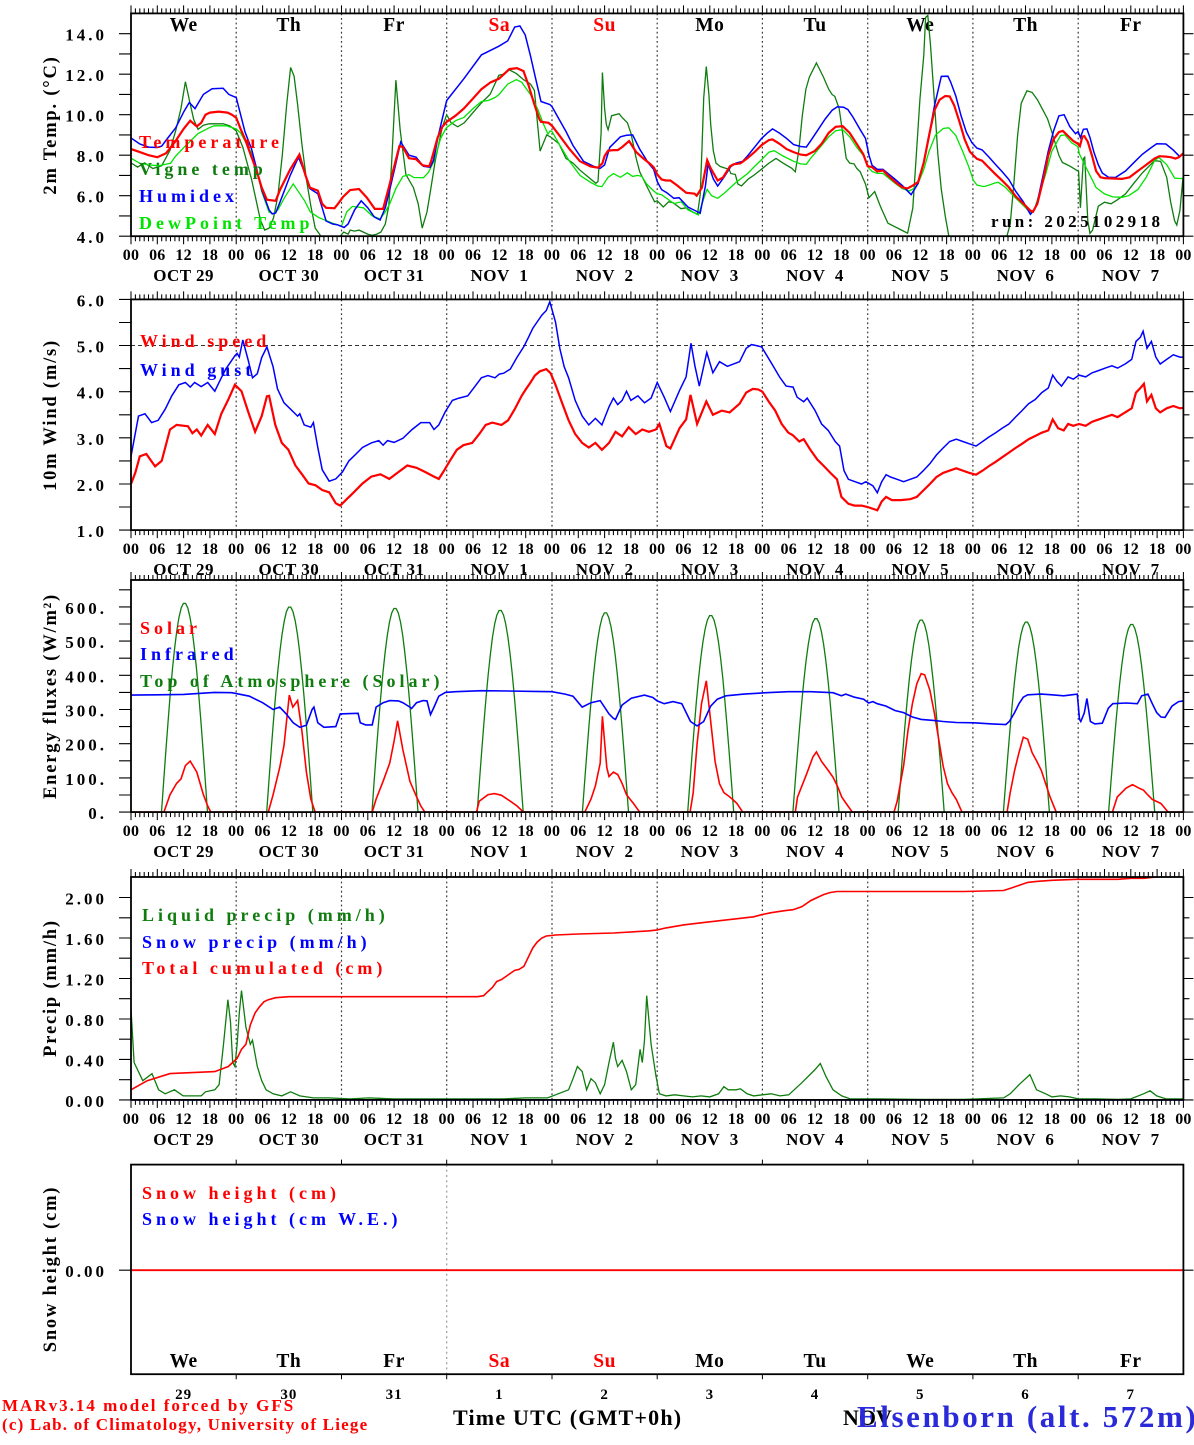 This screenshot has height=1445, width=1194. What do you see at coordinates (92, 347) in the screenshot?
I see `svg-text: 5.0` at bounding box center [92, 347].